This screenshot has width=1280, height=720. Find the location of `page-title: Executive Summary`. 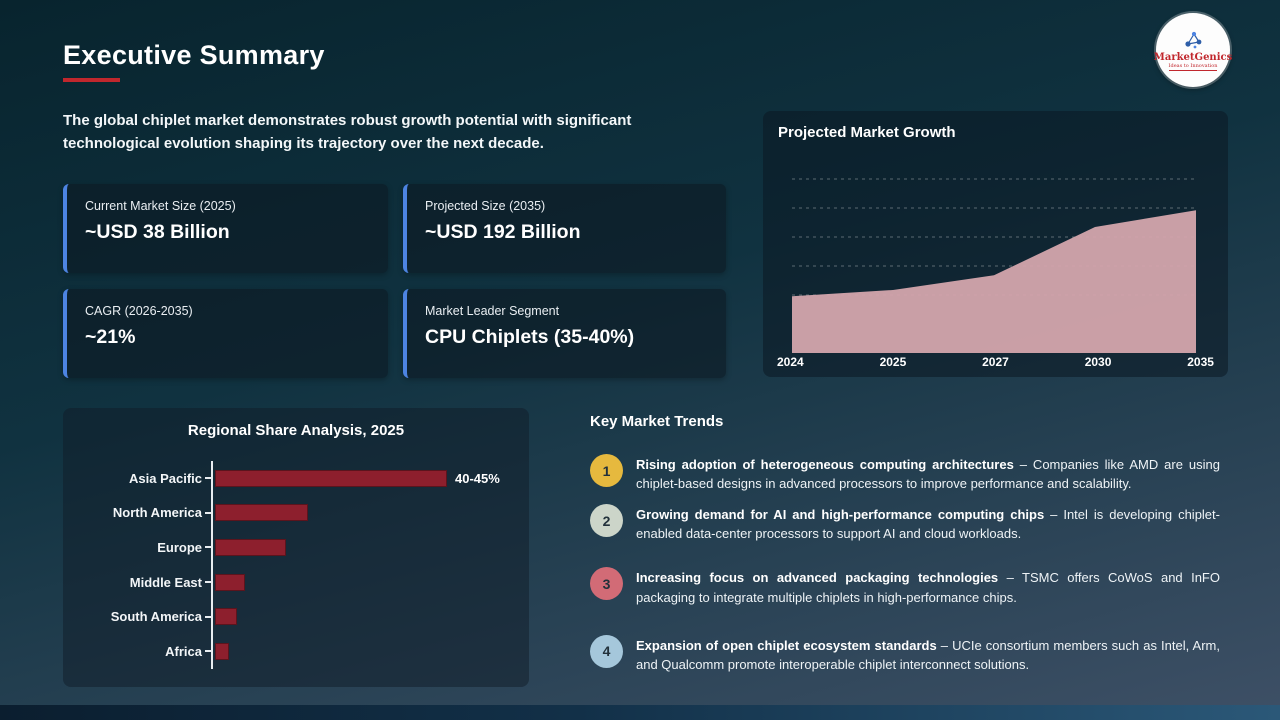

page-title: Executive Summary is located at coordinates (194, 55).